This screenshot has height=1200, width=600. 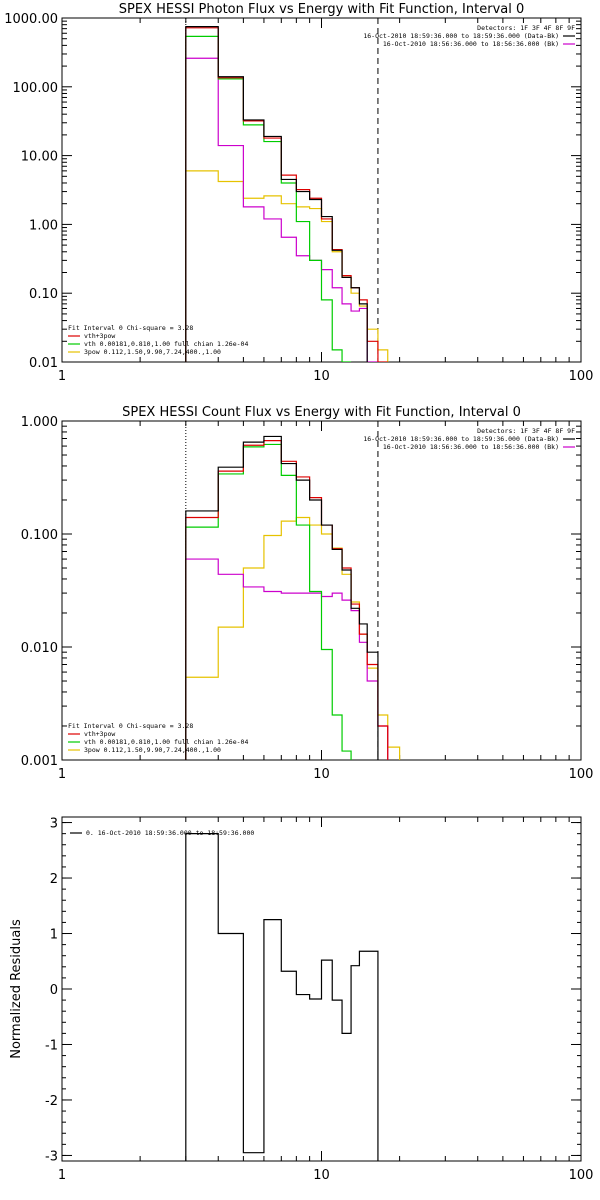 What do you see at coordinates (43, 294) in the screenshot?
I see `y-tick-label: 0.10` at bounding box center [43, 294].